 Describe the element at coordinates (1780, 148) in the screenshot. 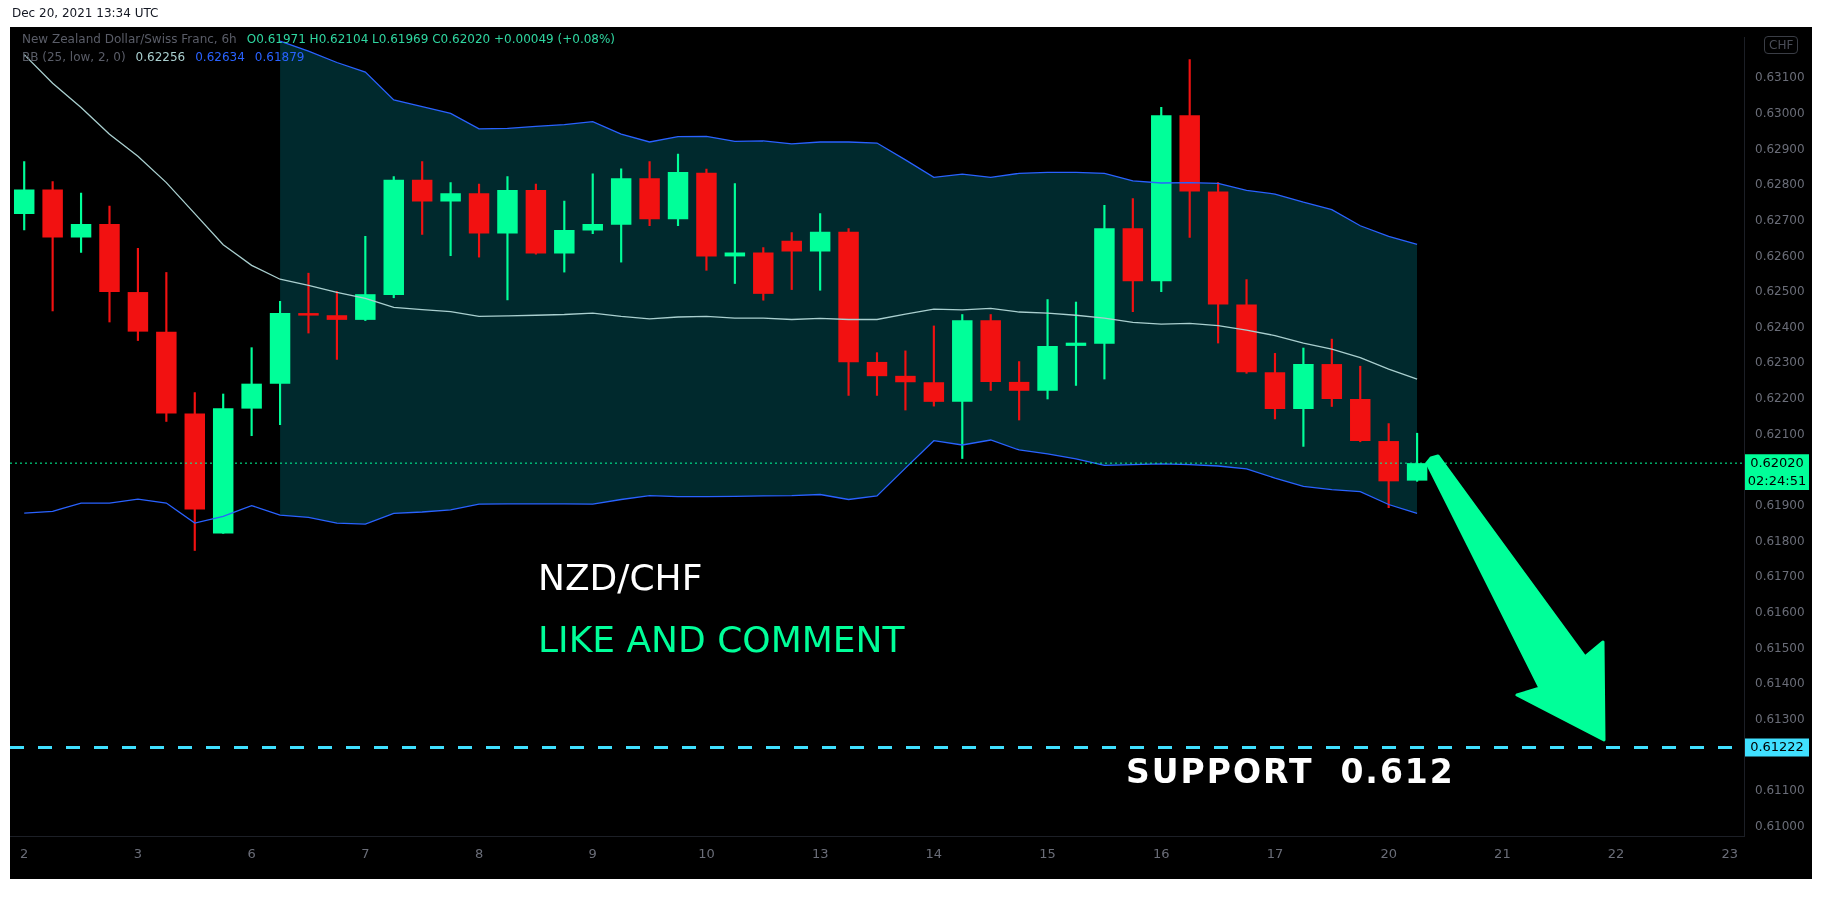

I see `y-tick-label: 0.62900` at that location.